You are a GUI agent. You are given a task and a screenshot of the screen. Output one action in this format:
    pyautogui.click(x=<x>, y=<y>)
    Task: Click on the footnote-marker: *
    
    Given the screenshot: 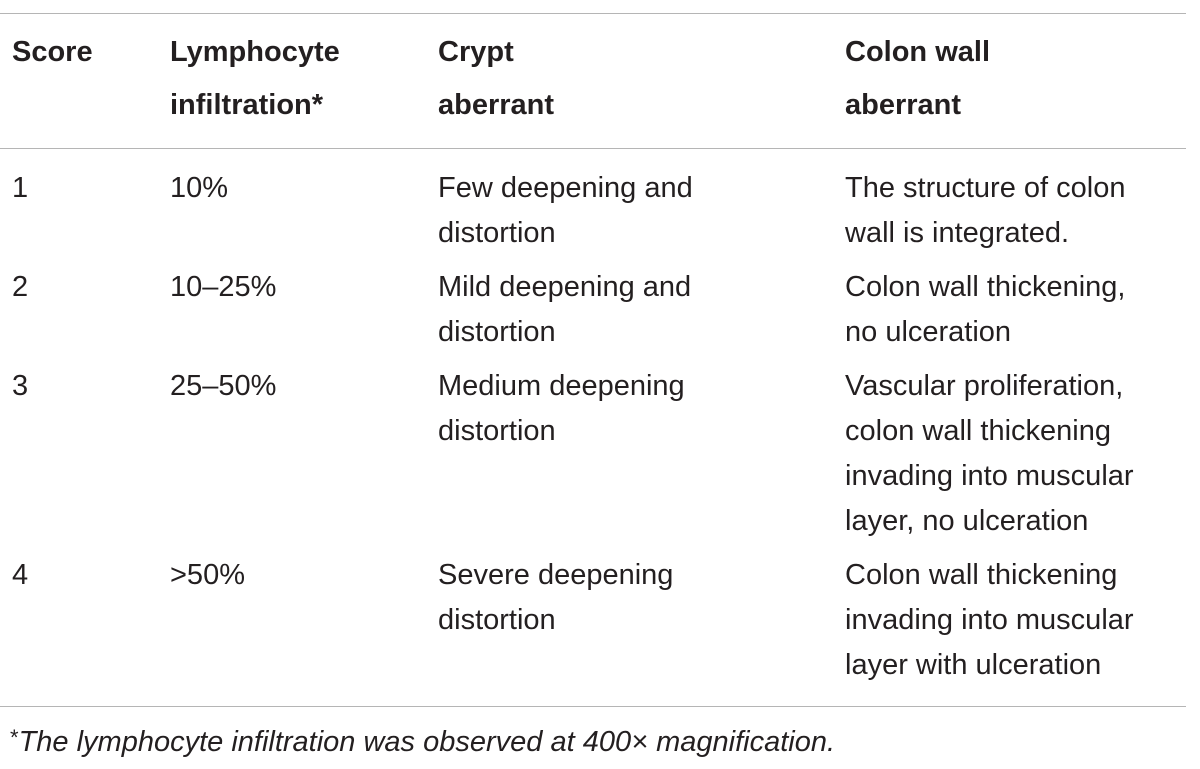 What is the action you would take?
    pyautogui.click(x=14, y=737)
    